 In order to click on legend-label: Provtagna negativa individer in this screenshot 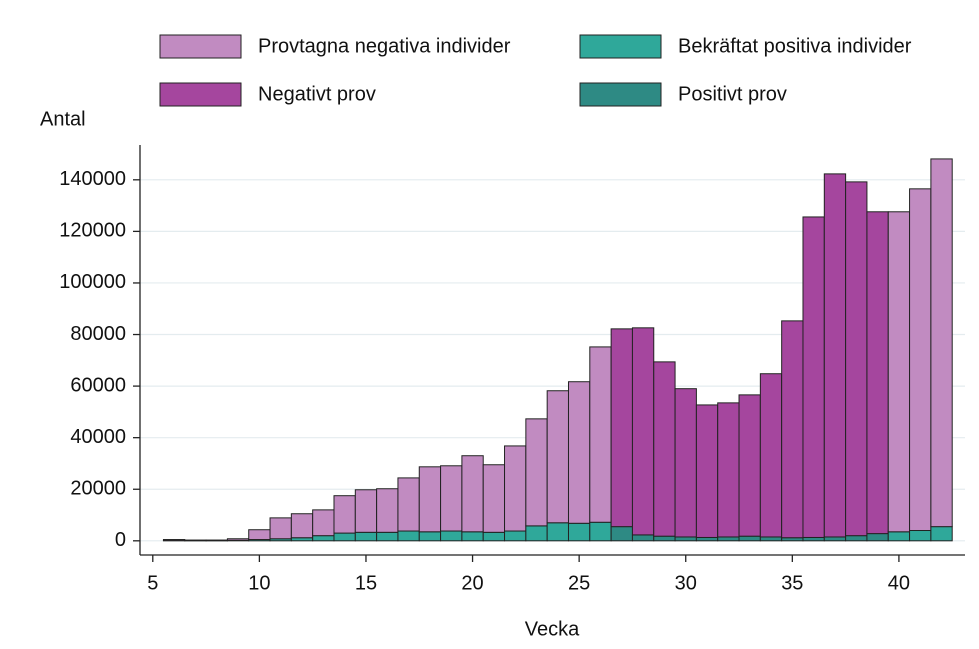, I will do `click(384, 46)`.